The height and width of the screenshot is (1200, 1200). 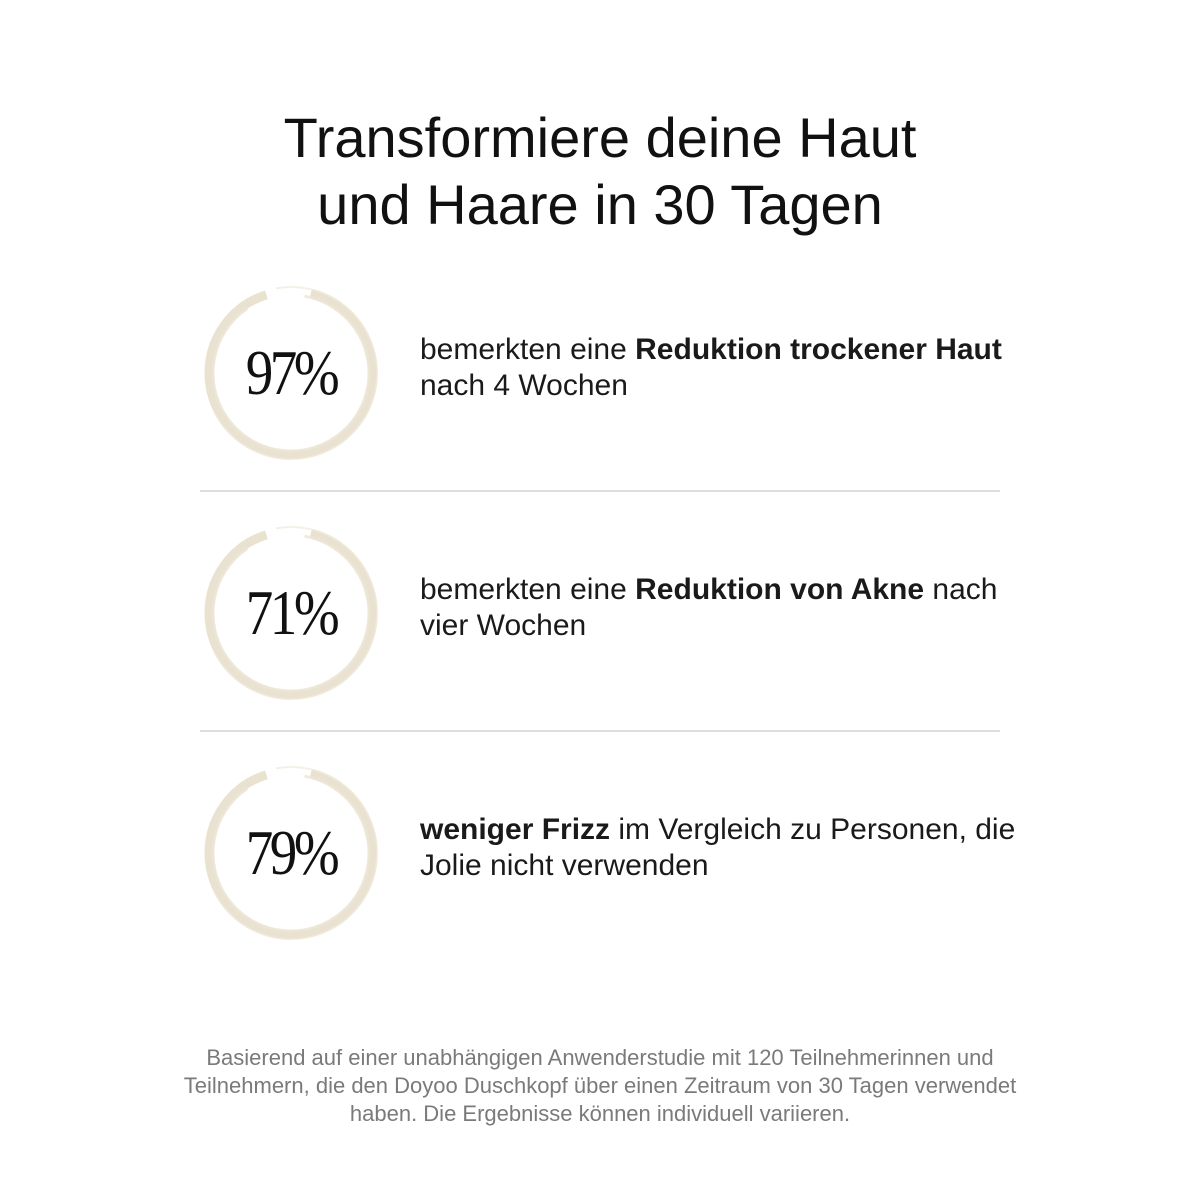 What do you see at coordinates (524, 385) in the screenshot?
I see `stat-text-post: nach 4 Wochen` at bounding box center [524, 385].